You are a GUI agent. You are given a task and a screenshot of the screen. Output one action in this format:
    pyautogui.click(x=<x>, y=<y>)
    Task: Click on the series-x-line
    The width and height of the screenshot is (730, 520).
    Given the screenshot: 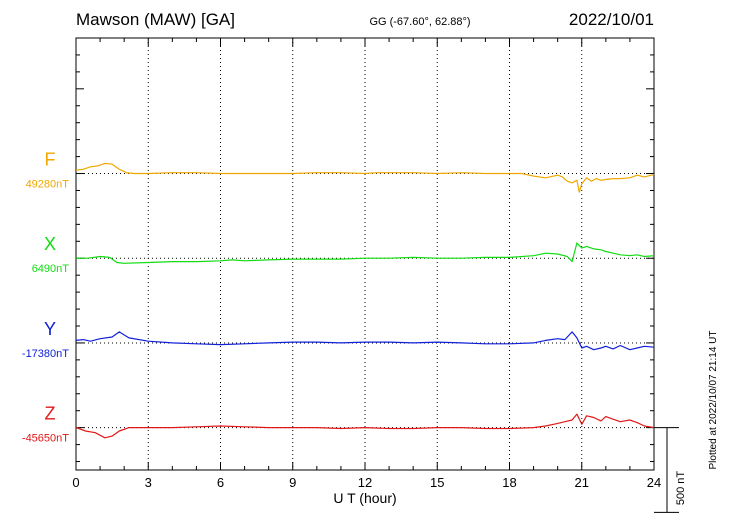 What is the action you would take?
    pyautogui.click(x=365, y=253)
    